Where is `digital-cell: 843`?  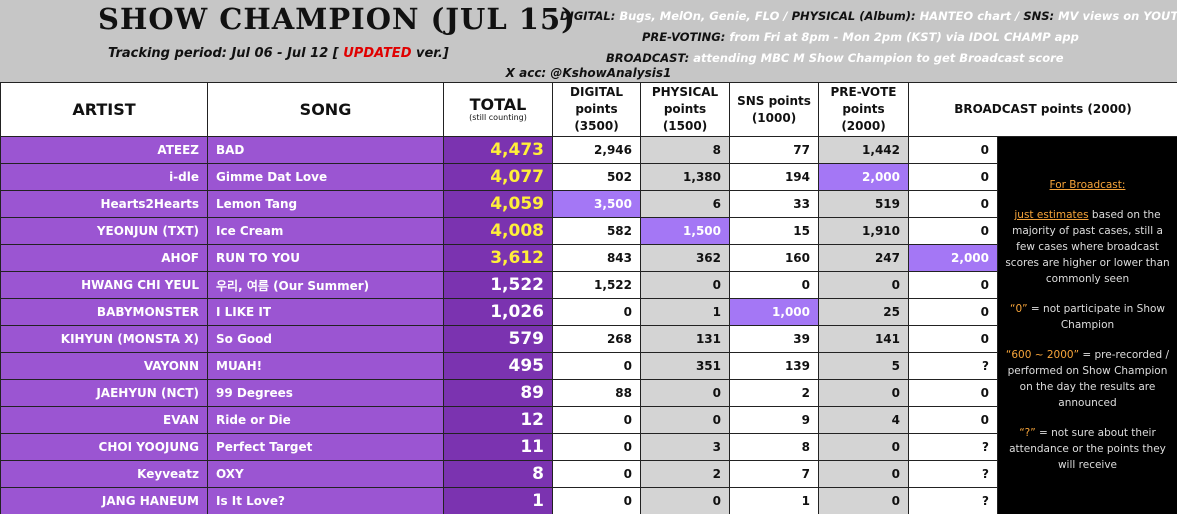
digital-cell: 843 is located at coordinates (596, 258).